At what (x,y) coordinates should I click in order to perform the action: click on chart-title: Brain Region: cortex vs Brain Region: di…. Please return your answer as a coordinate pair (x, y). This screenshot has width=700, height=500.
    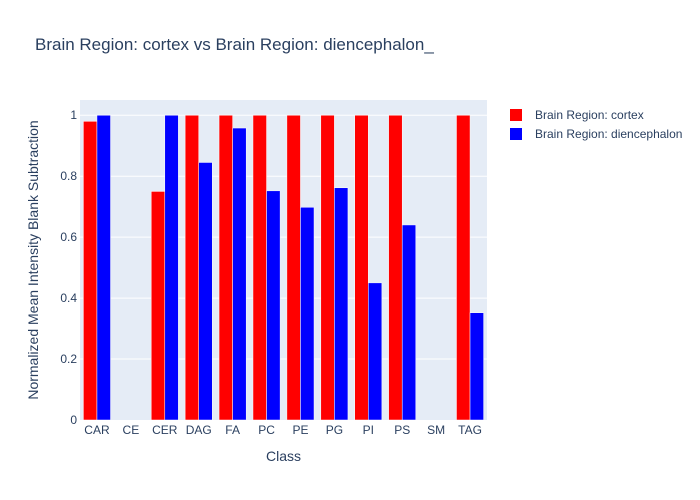
    Looking at the image, I should click on (234, 44).